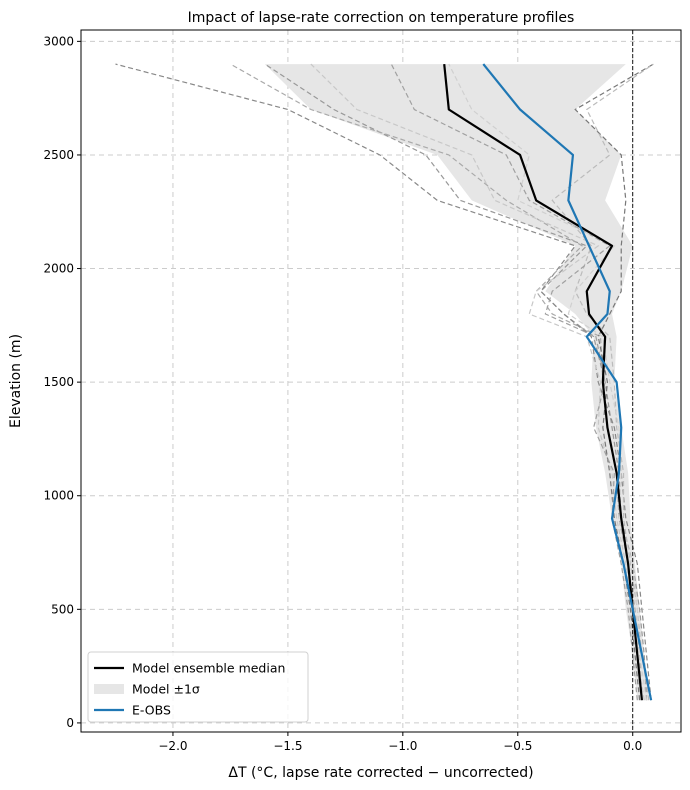  What do you see at coordinates (632, 746) in the screenshot?
I see `x-tick-label: 0.0` at bounding box center [632, 746].